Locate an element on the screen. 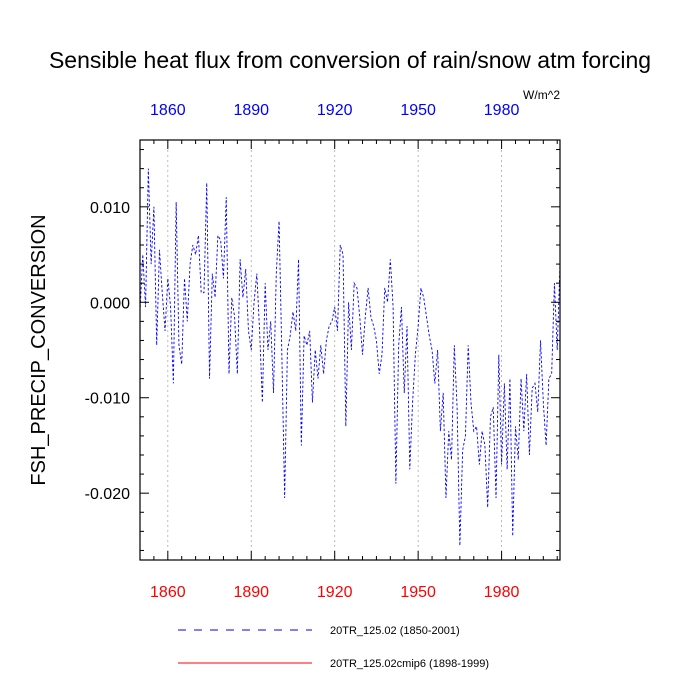 The image size is (700, 700). legend-label-series-1: 20TR_125.02 (1850-2001) is located at coordinates (395, 631).